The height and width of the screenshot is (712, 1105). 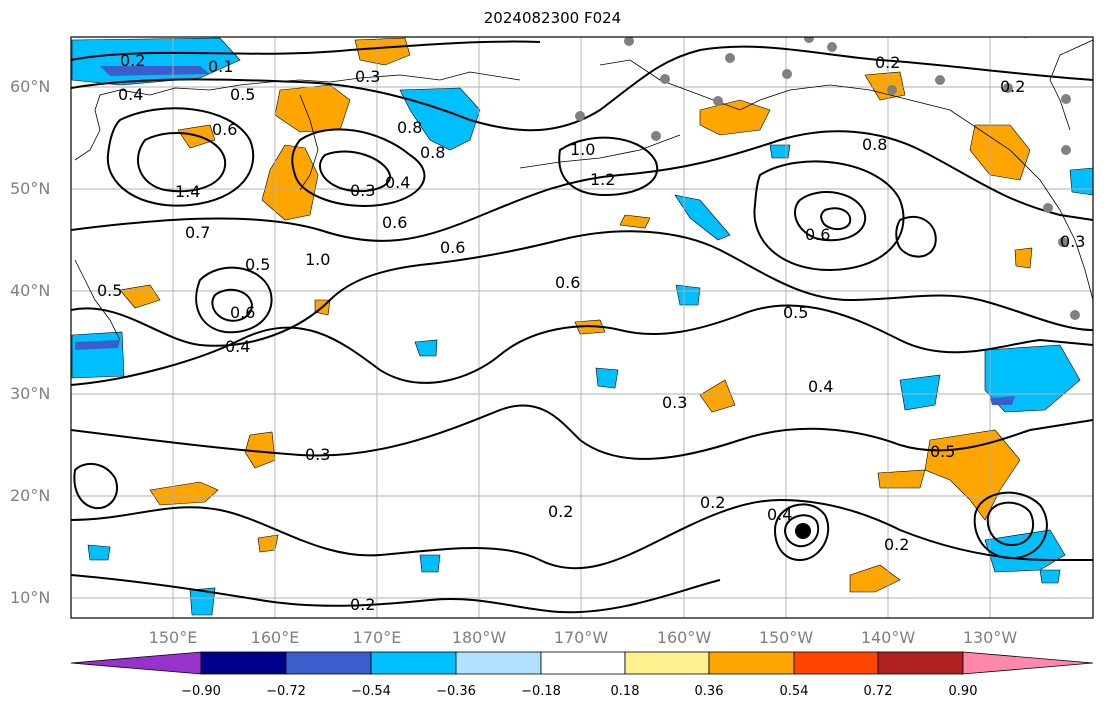 What do you see at coordinates (888, 637) in the screenshot?
I see `lon-label: 140°W` at bounding box center [888, 637].